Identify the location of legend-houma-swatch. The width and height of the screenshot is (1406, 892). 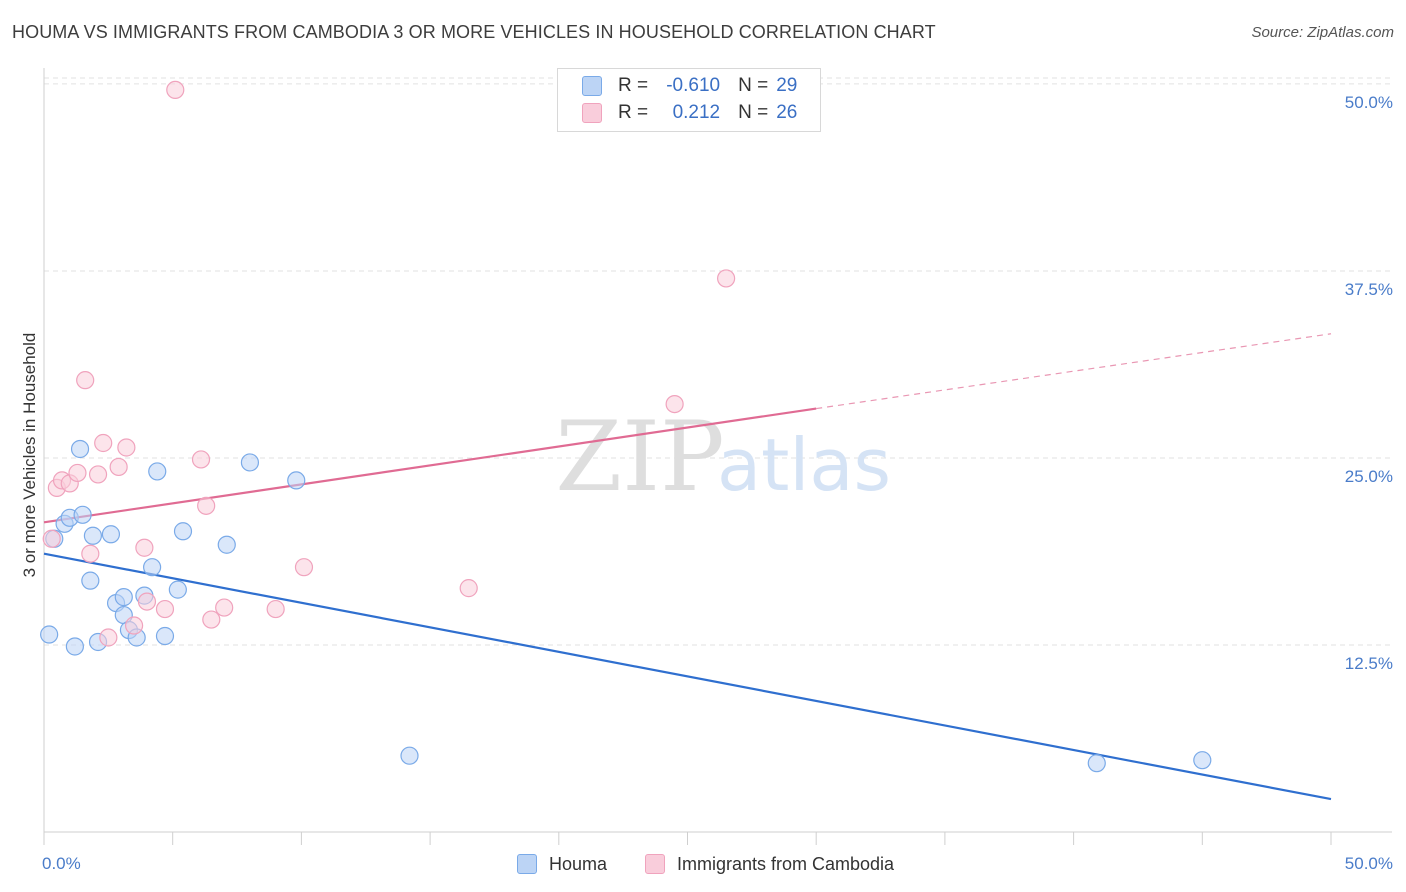
(527, 864).